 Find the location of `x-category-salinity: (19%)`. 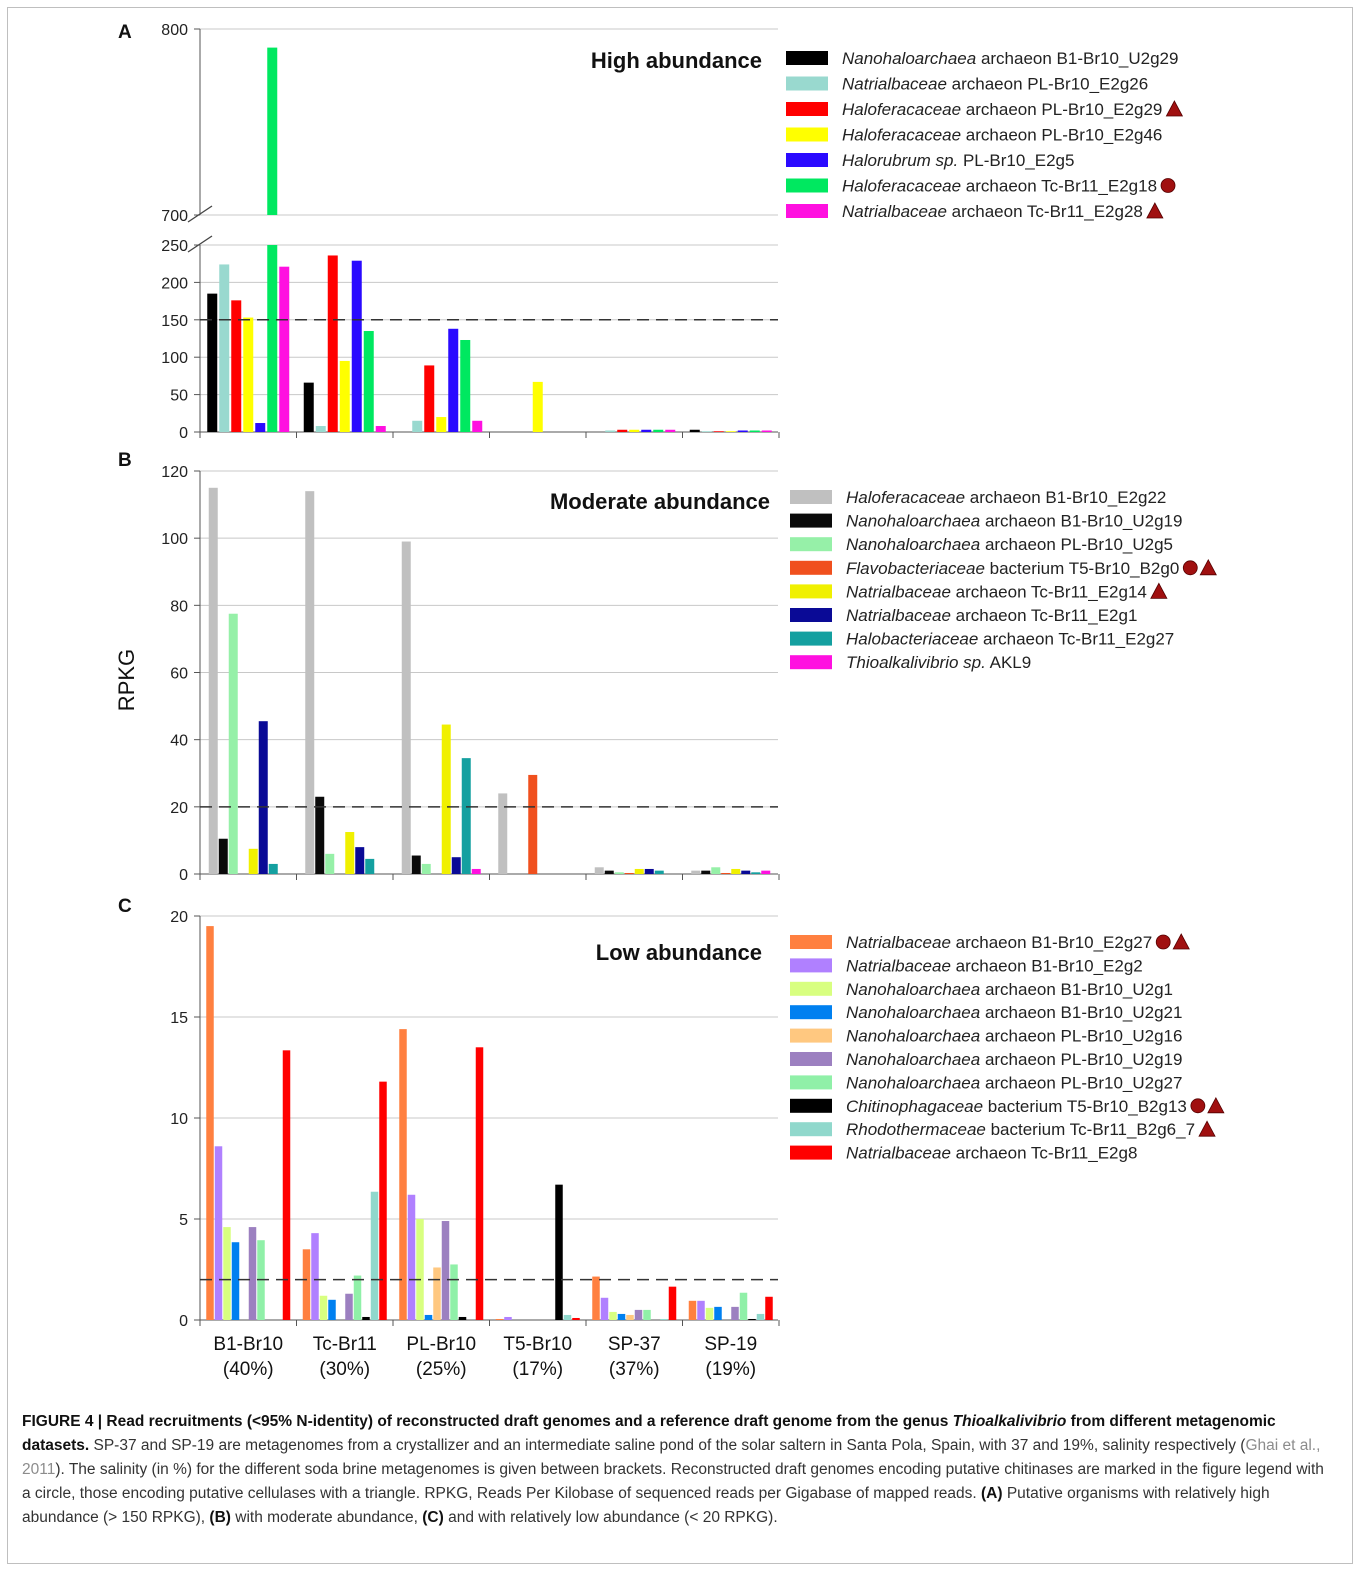

x-category-salinity: (19%) is located at coordinates (730, 1369).